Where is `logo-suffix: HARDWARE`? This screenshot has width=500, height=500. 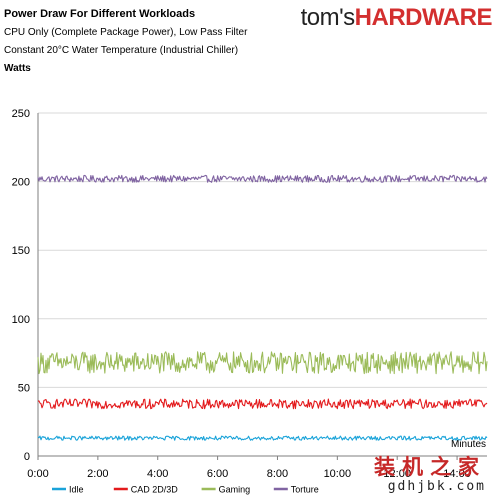
logo-suffix: HARDWARE is located at coordinates (423, 17).